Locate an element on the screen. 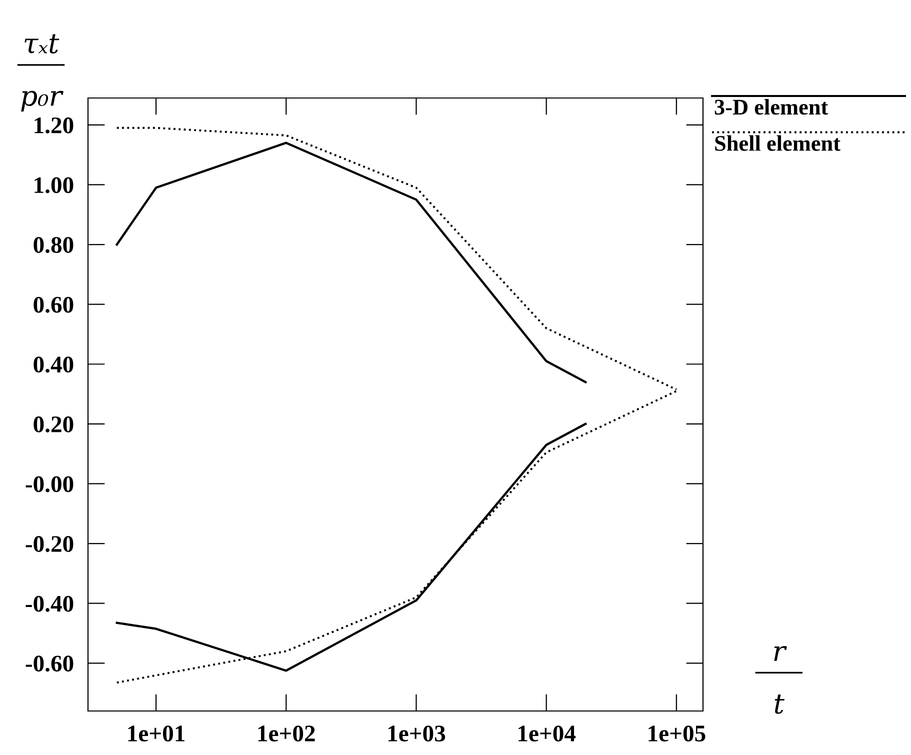  y-tick-label: 1.00 is located at coordinates (54, 185).